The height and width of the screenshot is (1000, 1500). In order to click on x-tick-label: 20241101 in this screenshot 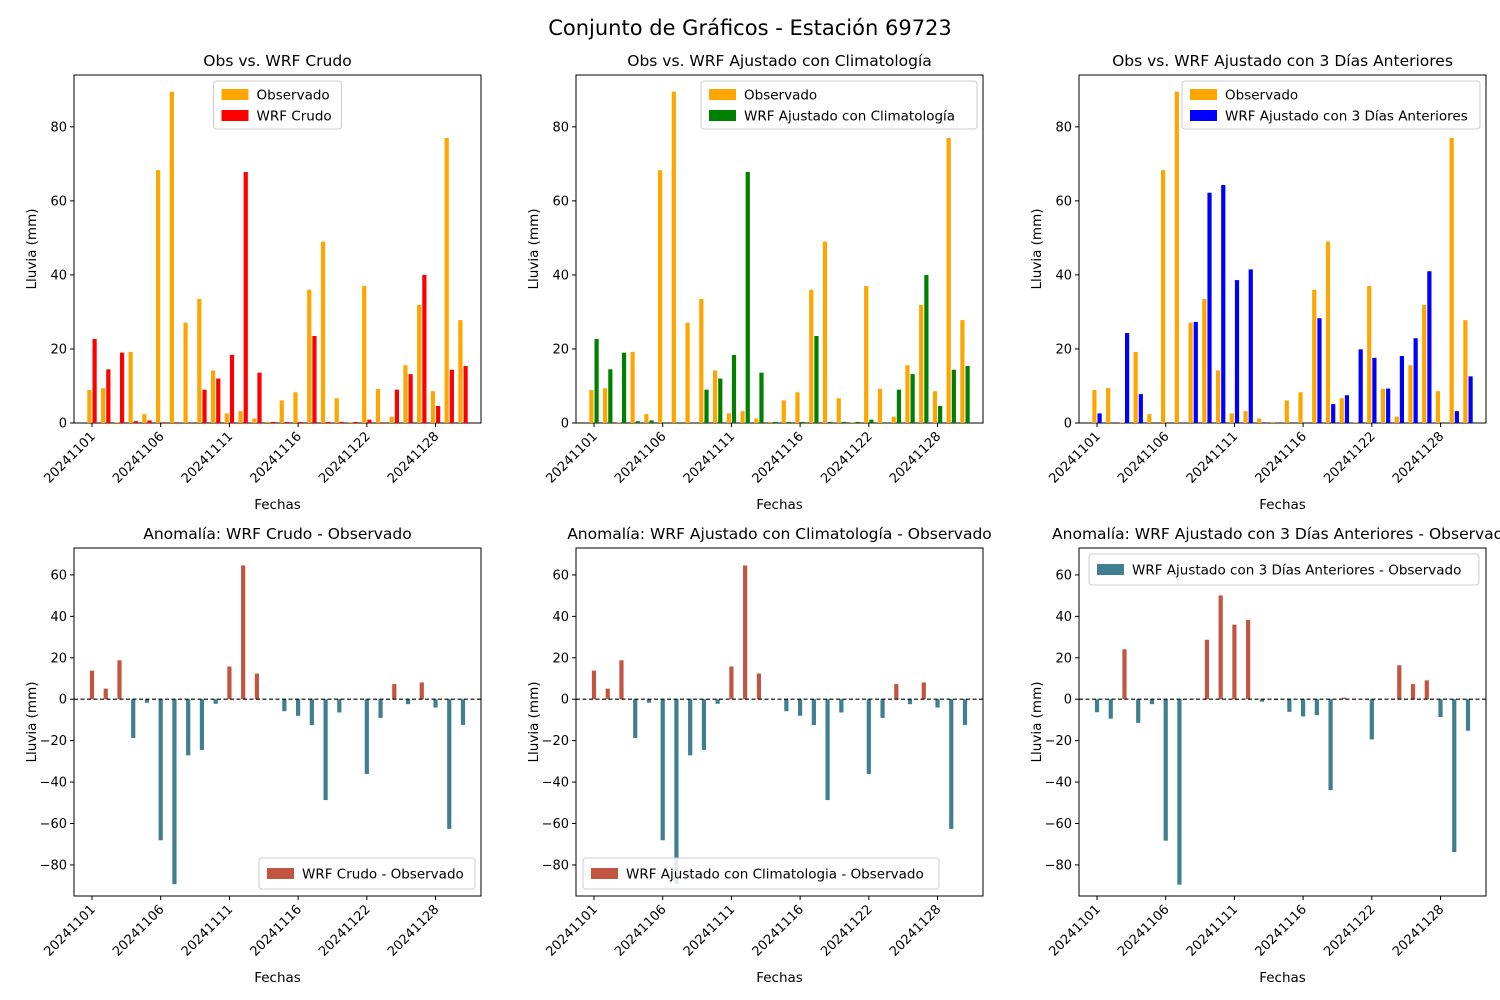, I will do `click(69, 457)`.